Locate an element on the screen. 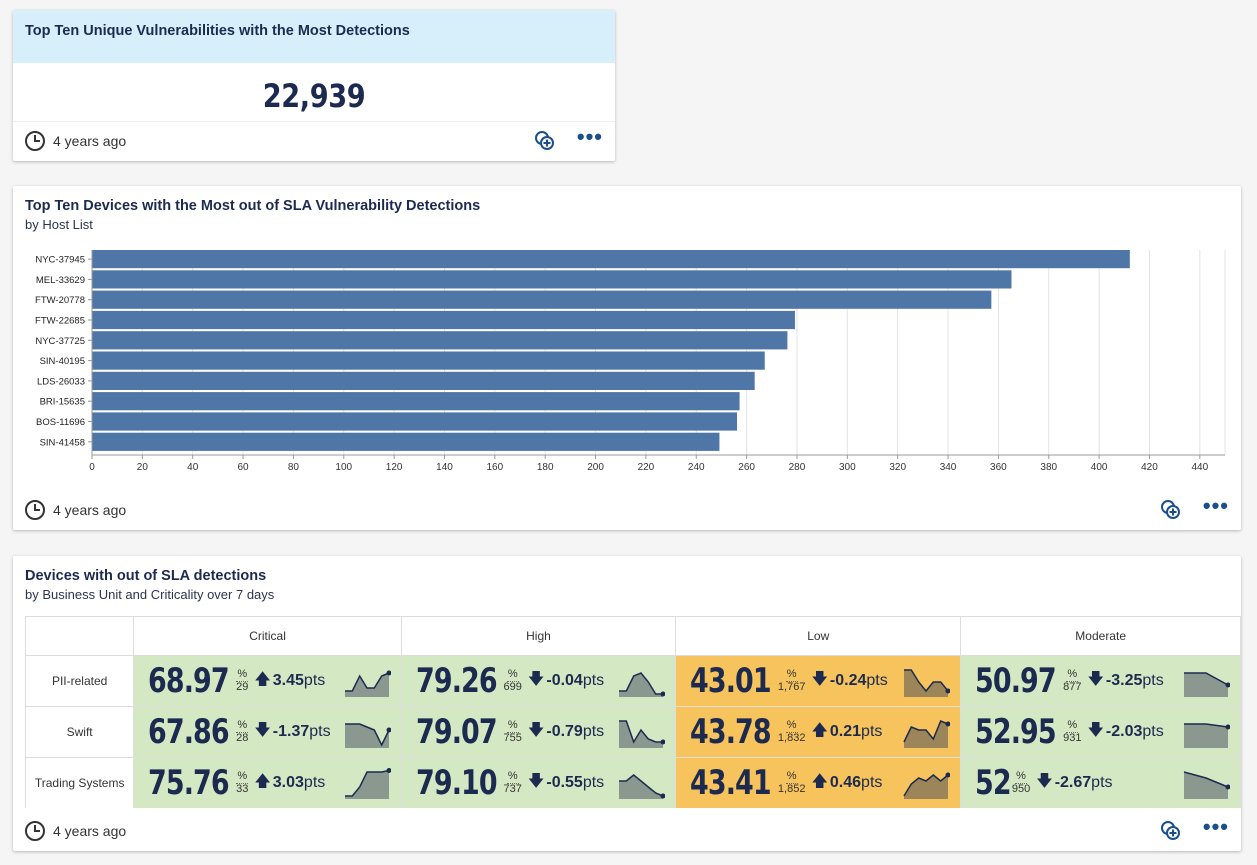 Image resolution: width=1257 pixels, height=865 pixels. x-tick-label: 140 is located at coordinates (444, 467).